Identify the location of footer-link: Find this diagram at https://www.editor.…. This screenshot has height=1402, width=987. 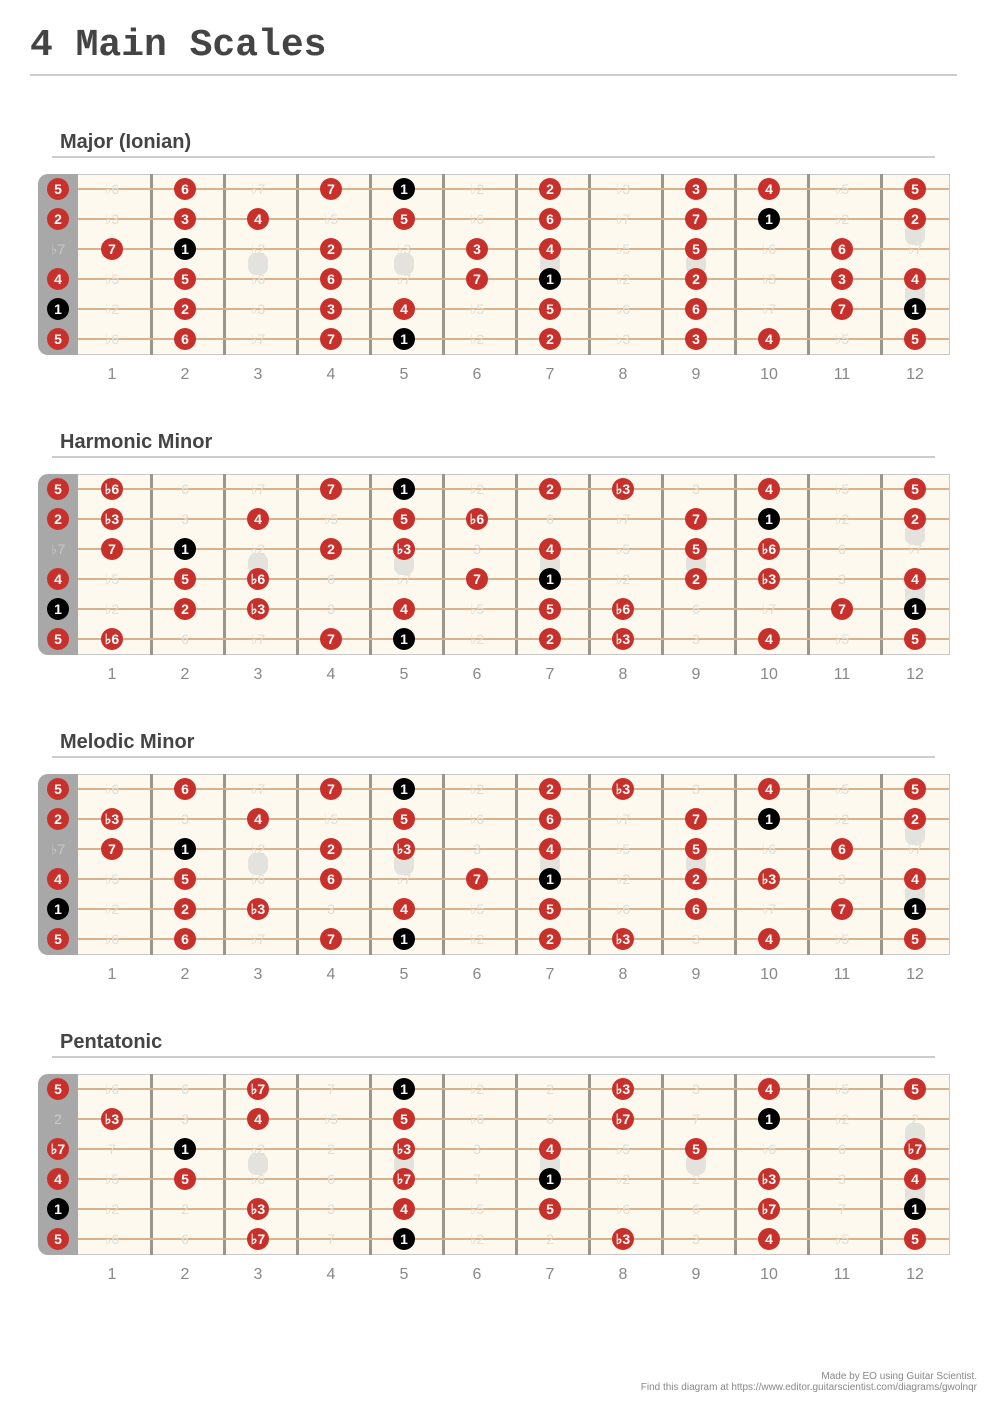
(808, 1387).